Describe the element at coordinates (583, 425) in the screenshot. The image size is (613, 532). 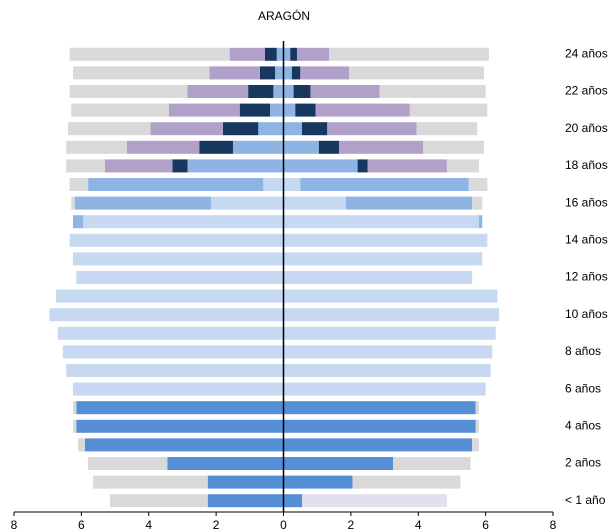
I see `age-label: 4 años` at that location.